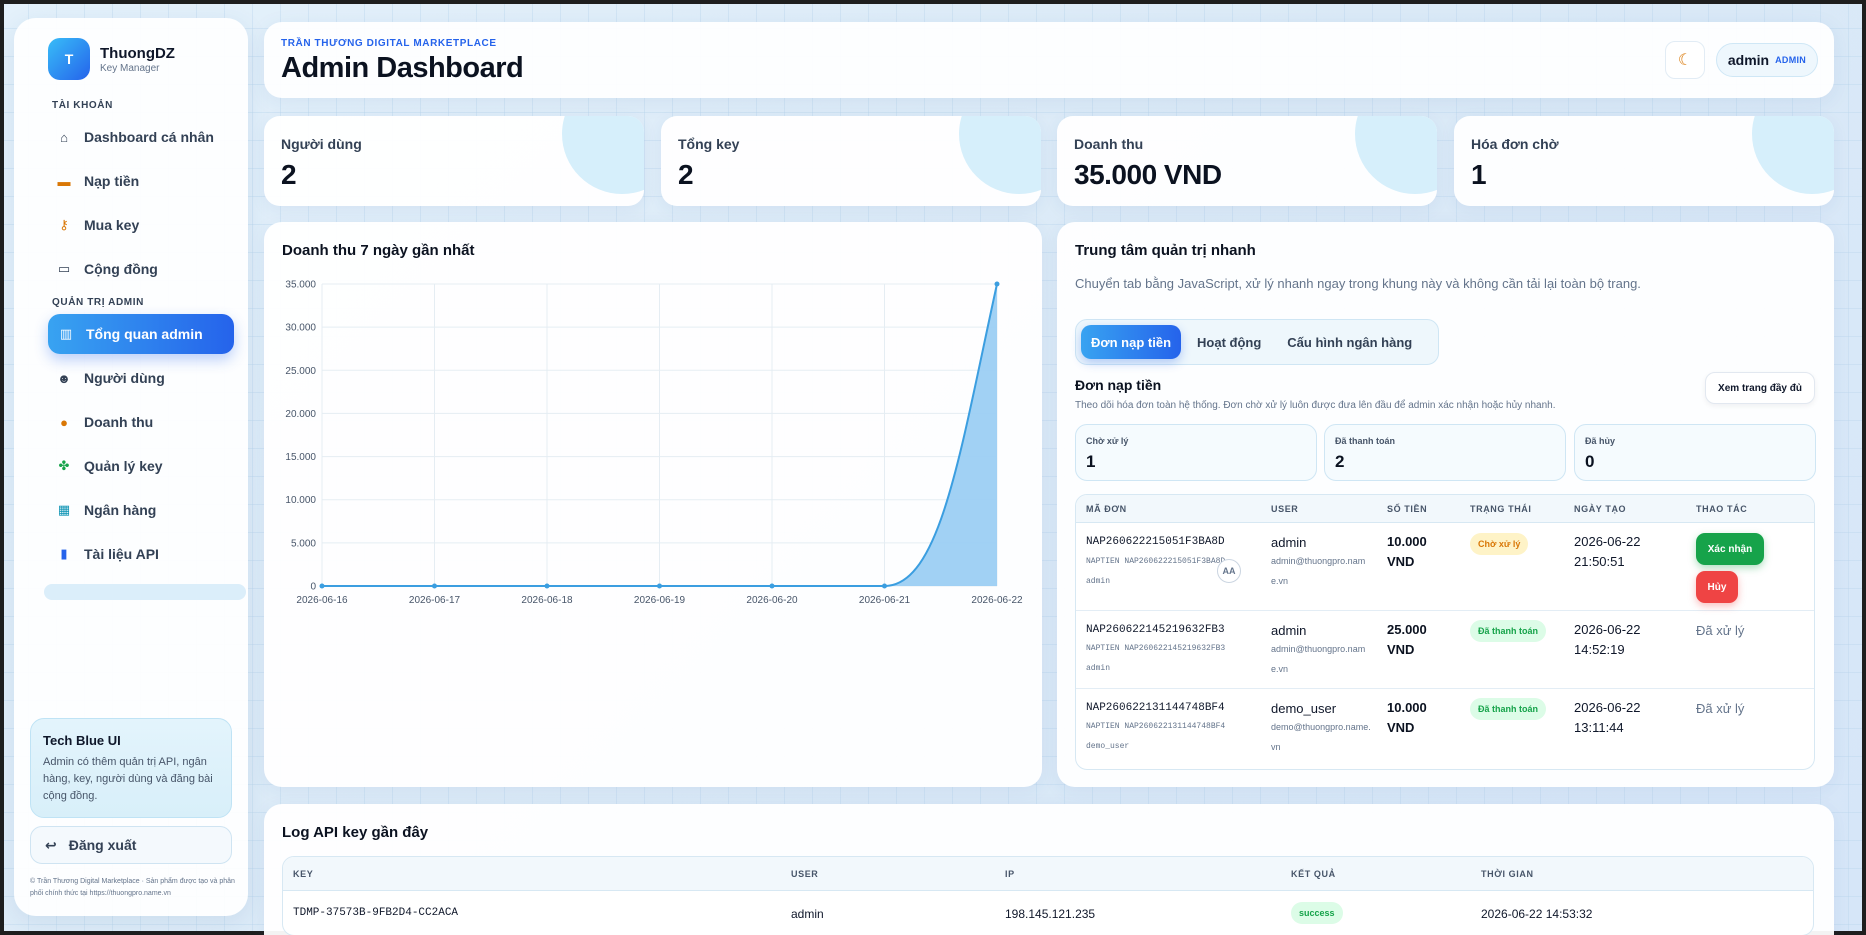 Image resolution: width=1866 pixels, height=935 pixels. What do you see at coordinates (851, 161) in the screenshot?
I see `stat-card-keys: Tổng key 2` at bounding box center [851, 161].